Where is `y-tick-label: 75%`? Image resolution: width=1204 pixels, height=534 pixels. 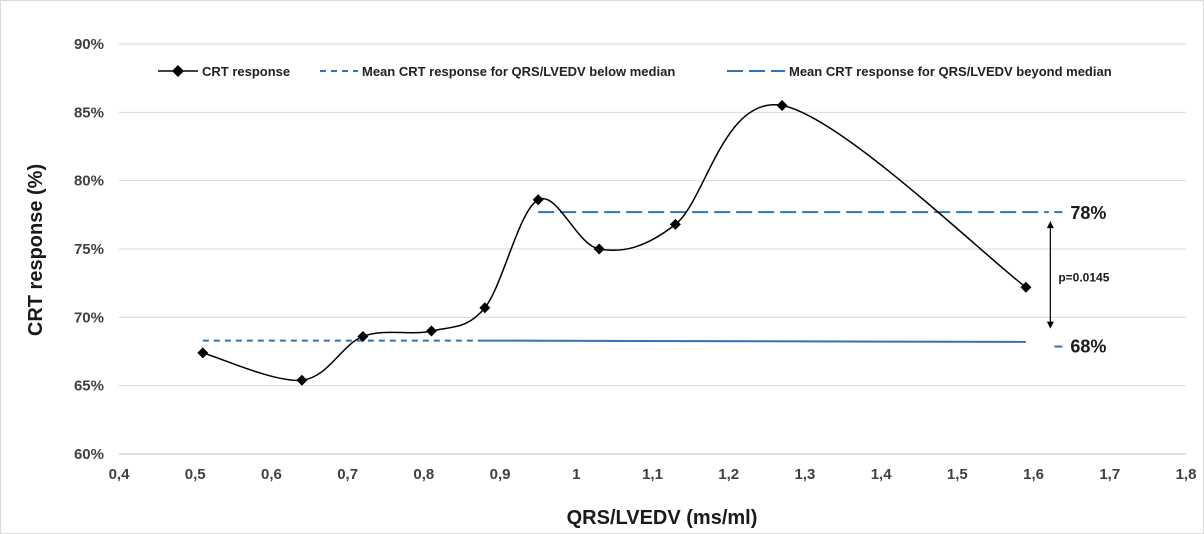 y-tick-label: 75% is located at coordinates (89, 249).